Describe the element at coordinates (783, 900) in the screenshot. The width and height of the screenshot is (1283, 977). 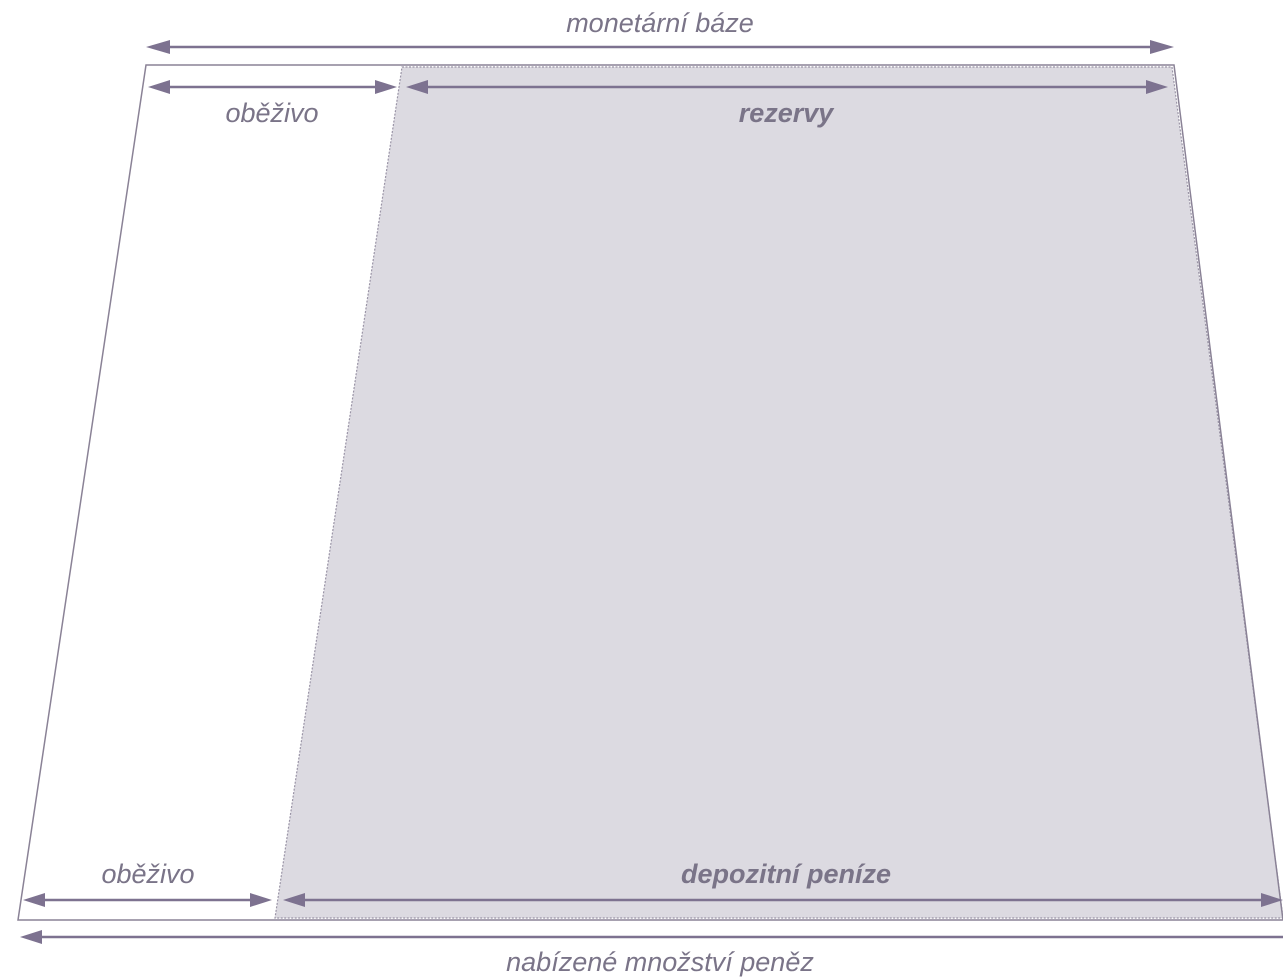
I see `deposit-money-arrow` at that location.